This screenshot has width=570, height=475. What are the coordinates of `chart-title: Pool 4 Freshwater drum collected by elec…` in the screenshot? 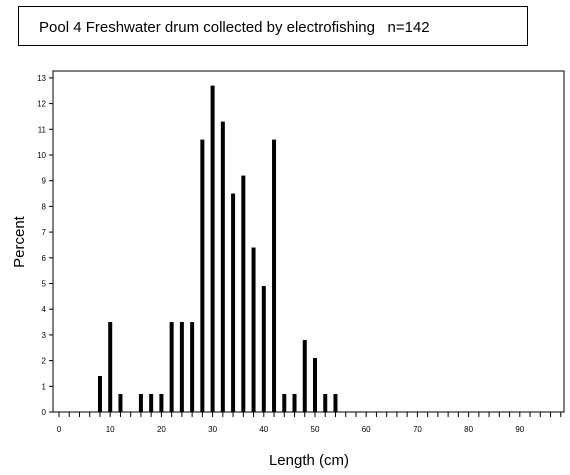 It's located at (234, 27).